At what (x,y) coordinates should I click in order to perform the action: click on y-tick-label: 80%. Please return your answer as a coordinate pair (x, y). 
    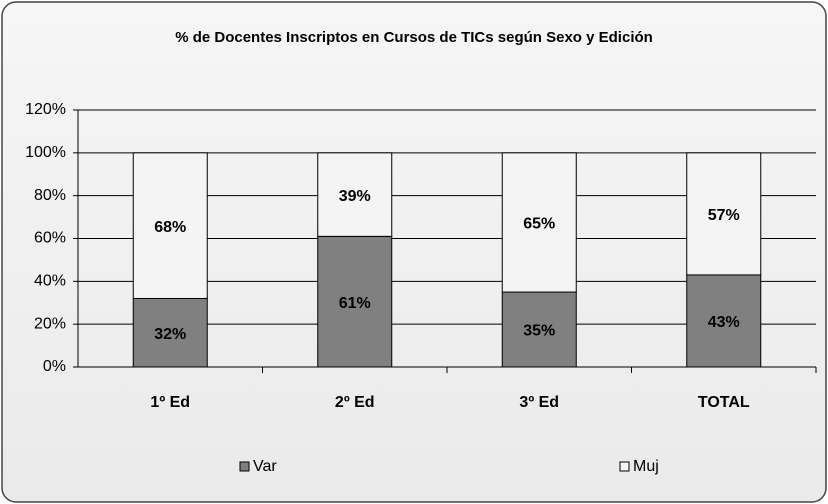
    Looking at the image, I should click on (50, 195).